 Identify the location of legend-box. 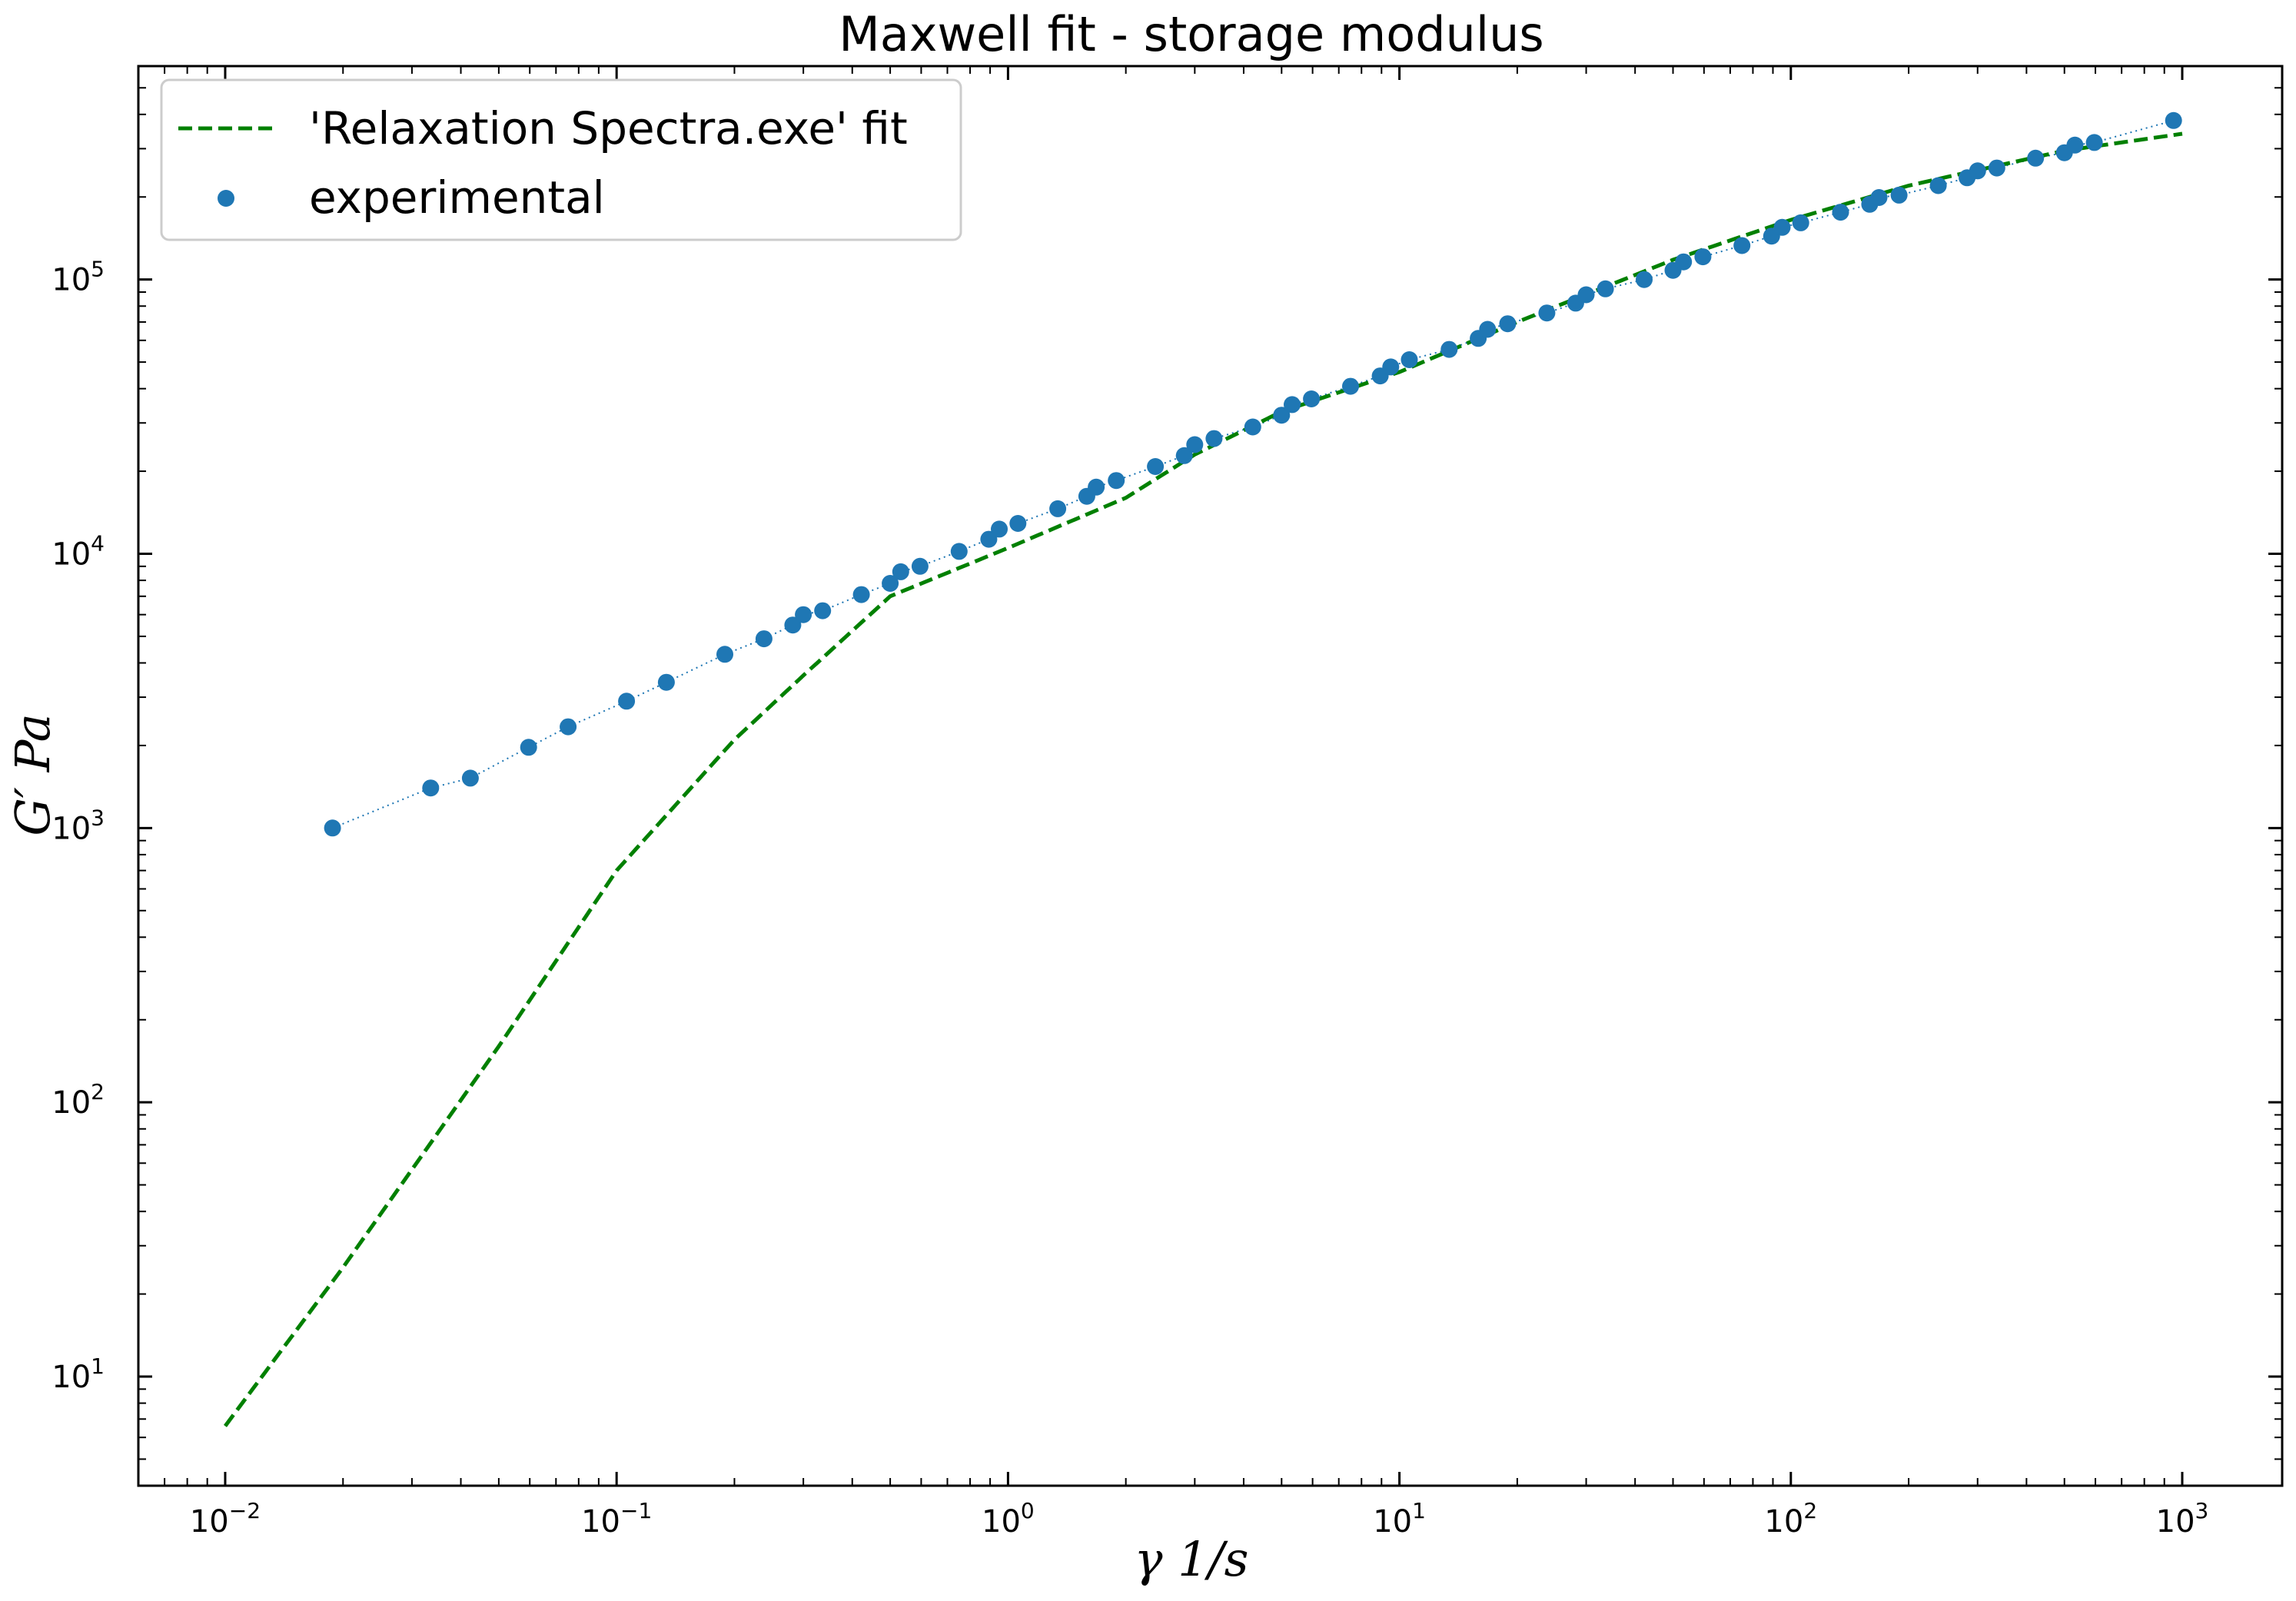
(561, 159).